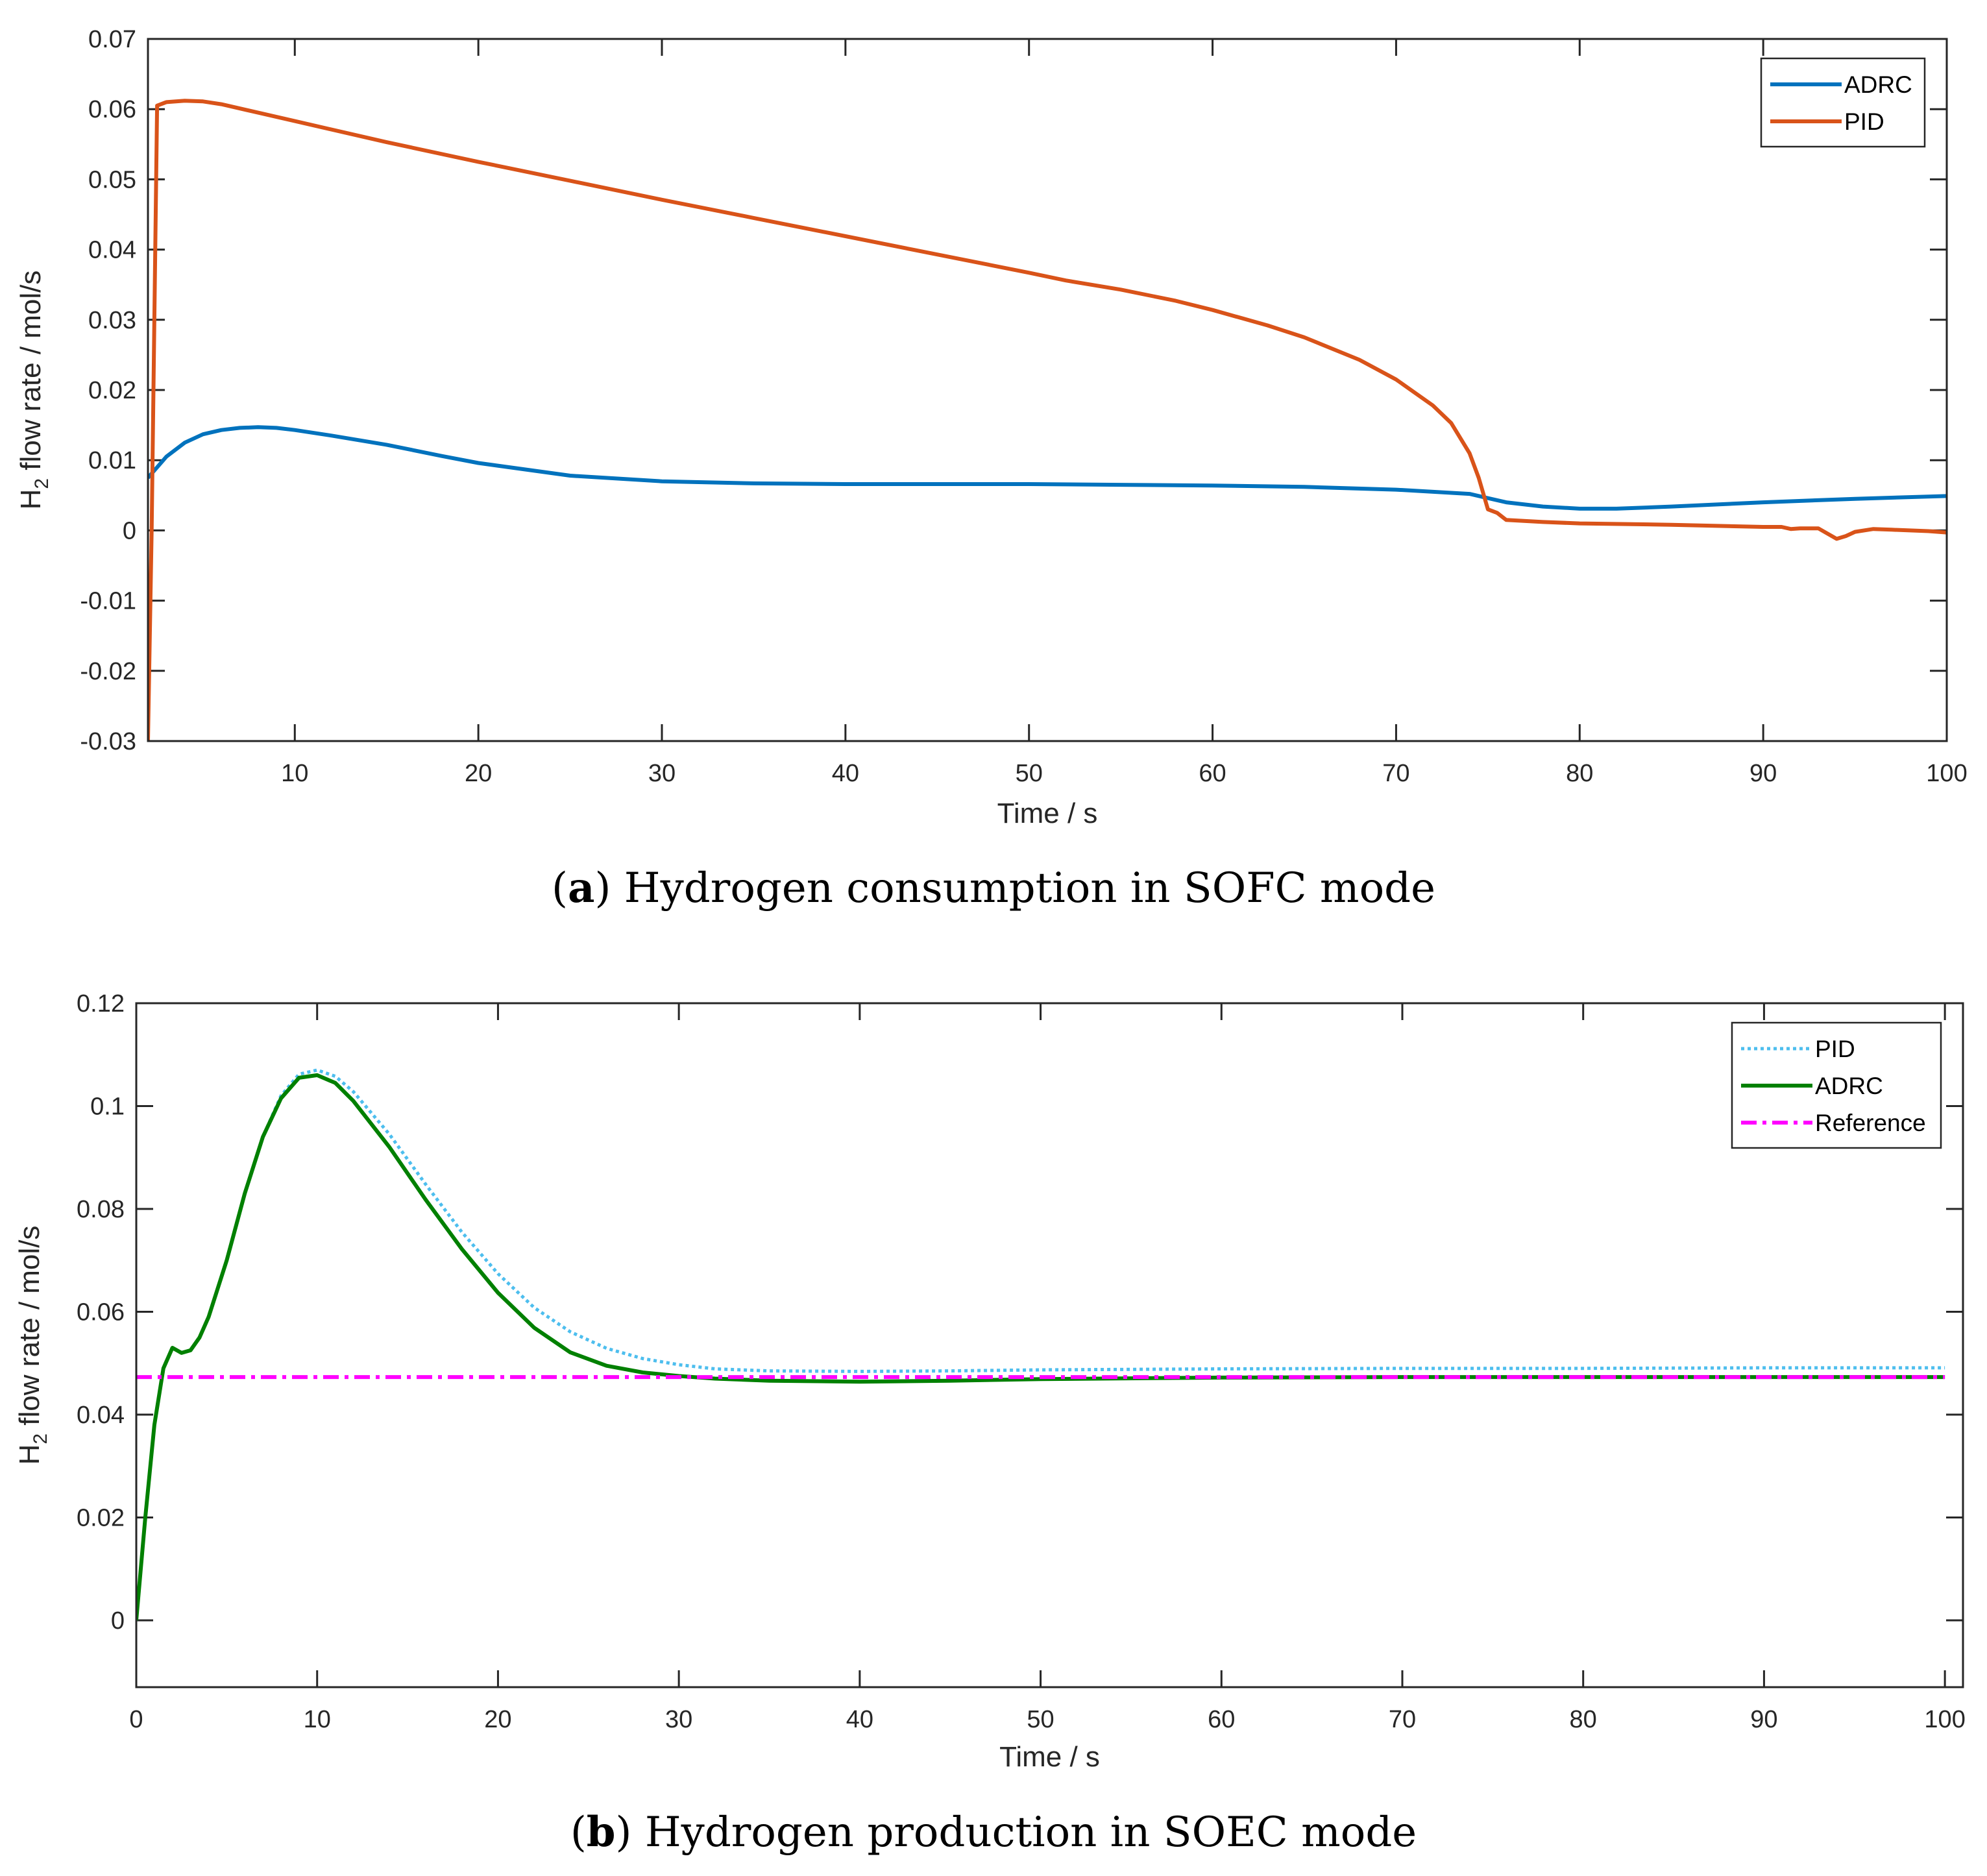 Image resolution: width=1987 pixels, height=1876 pixels. What do you see at coordinates (112, 39) in the screenshot?
I see `y-tick-label: 0.07` at bounding box center [112, 39].